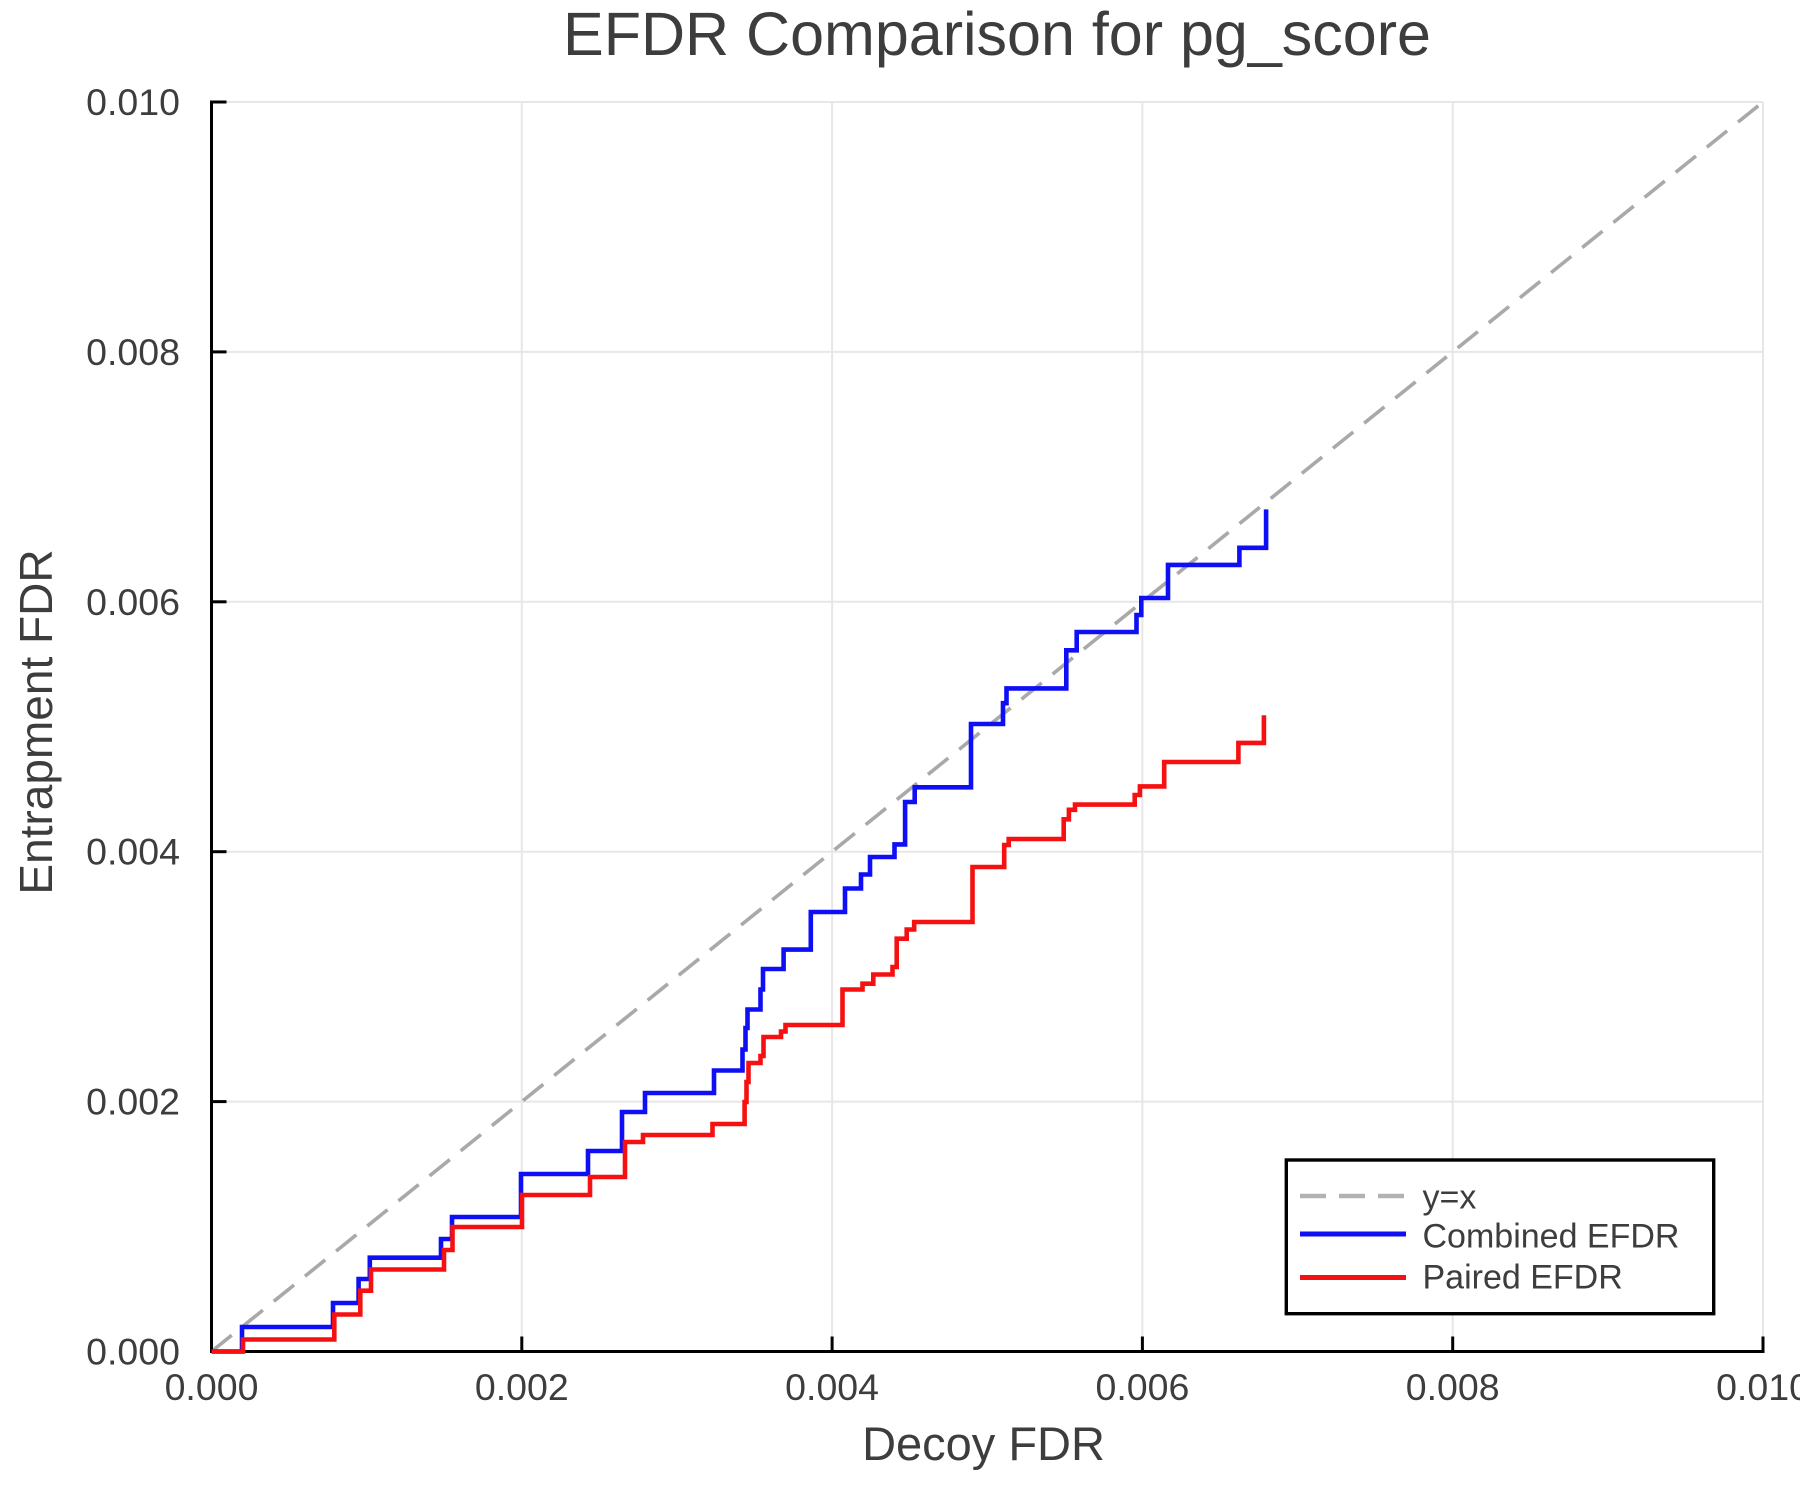 The image size is (1800, 1500). Describe the element at coordinates (997, 34) in the screenshot. I see `svg-text: EFDR Comparison for pg_score` at that location.